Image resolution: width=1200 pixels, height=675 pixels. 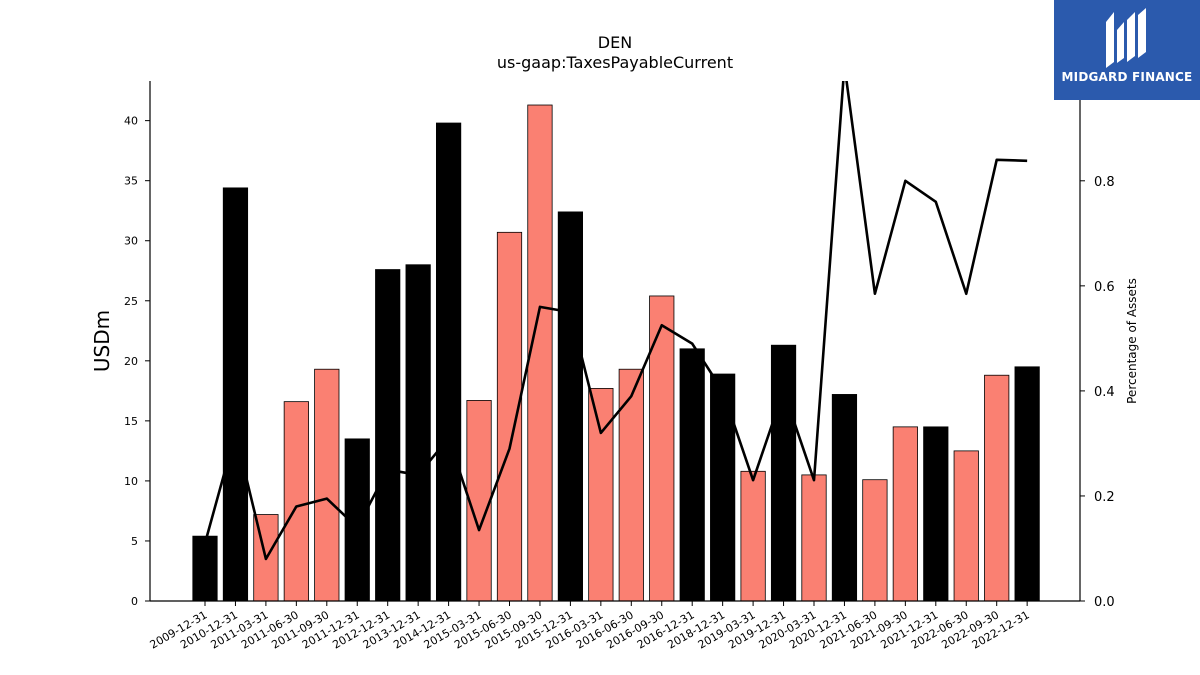 What do you see at coordinates (131, 241) in the screenshot?
I see `y-tick-label: 30` at bounding box center [131, 241].